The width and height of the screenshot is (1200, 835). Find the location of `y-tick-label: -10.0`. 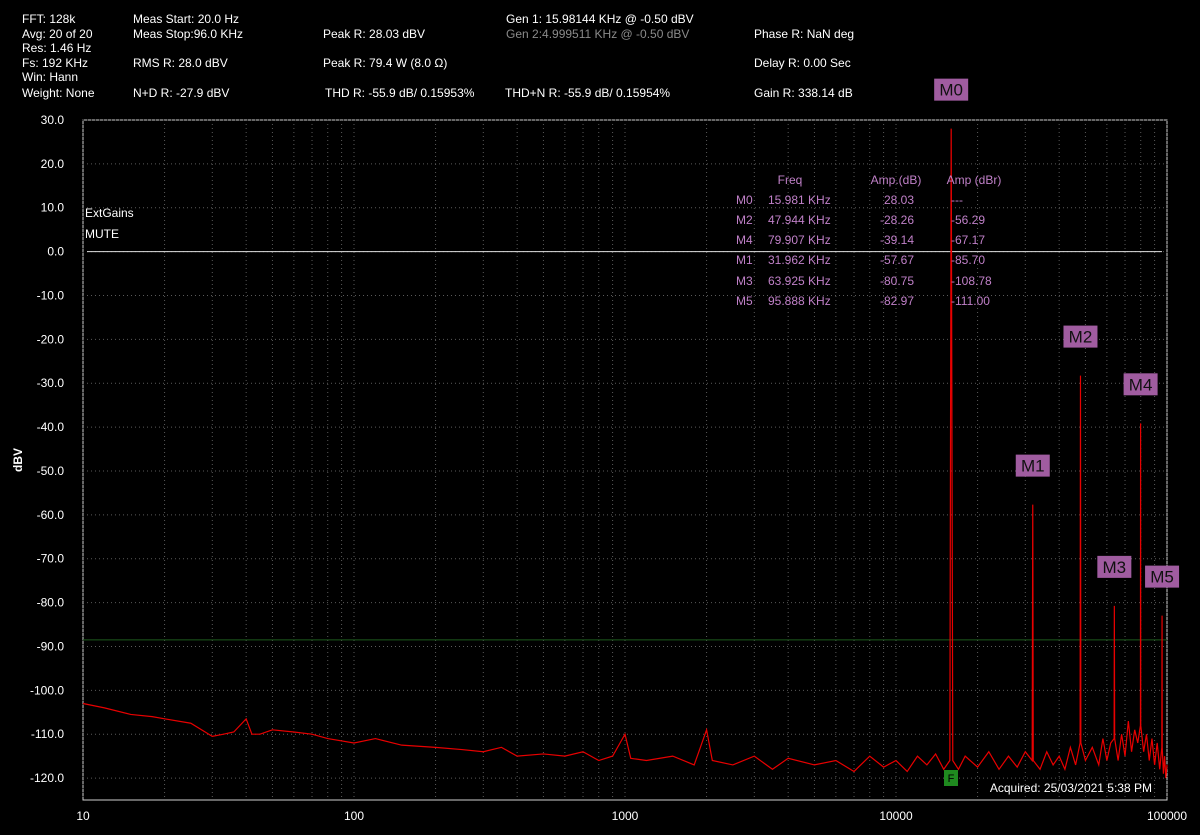

y-tick-label: -10.0 is located at coordinates (51, 295).